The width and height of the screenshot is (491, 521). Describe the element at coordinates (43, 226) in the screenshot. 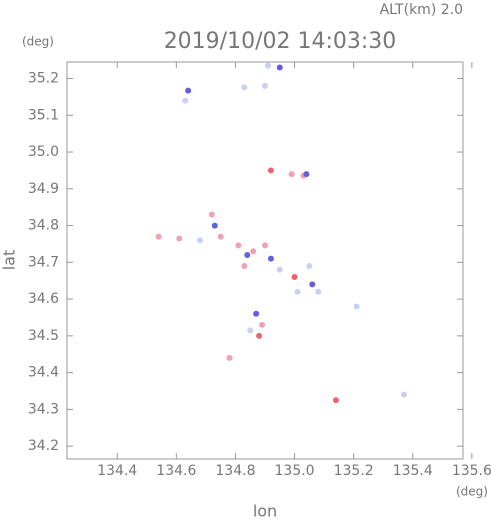

I see `y-tick-label: 34.8` at that location.